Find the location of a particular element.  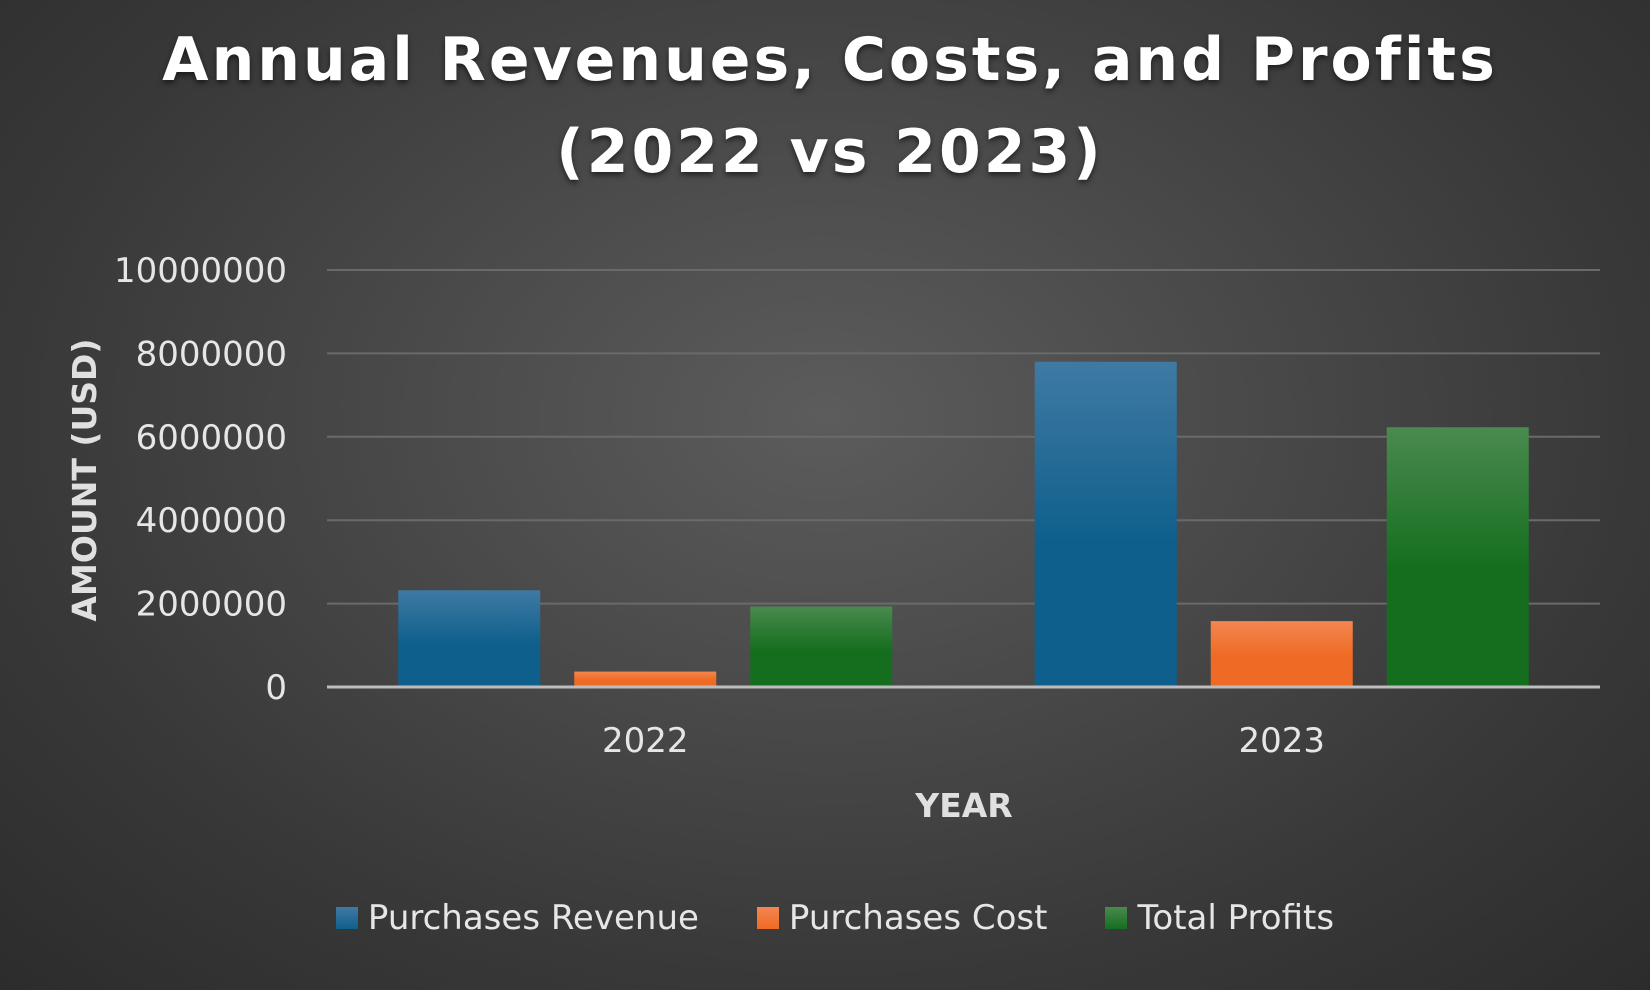

legend-item: Purchases Revenue is located at coordinates (517, 918).